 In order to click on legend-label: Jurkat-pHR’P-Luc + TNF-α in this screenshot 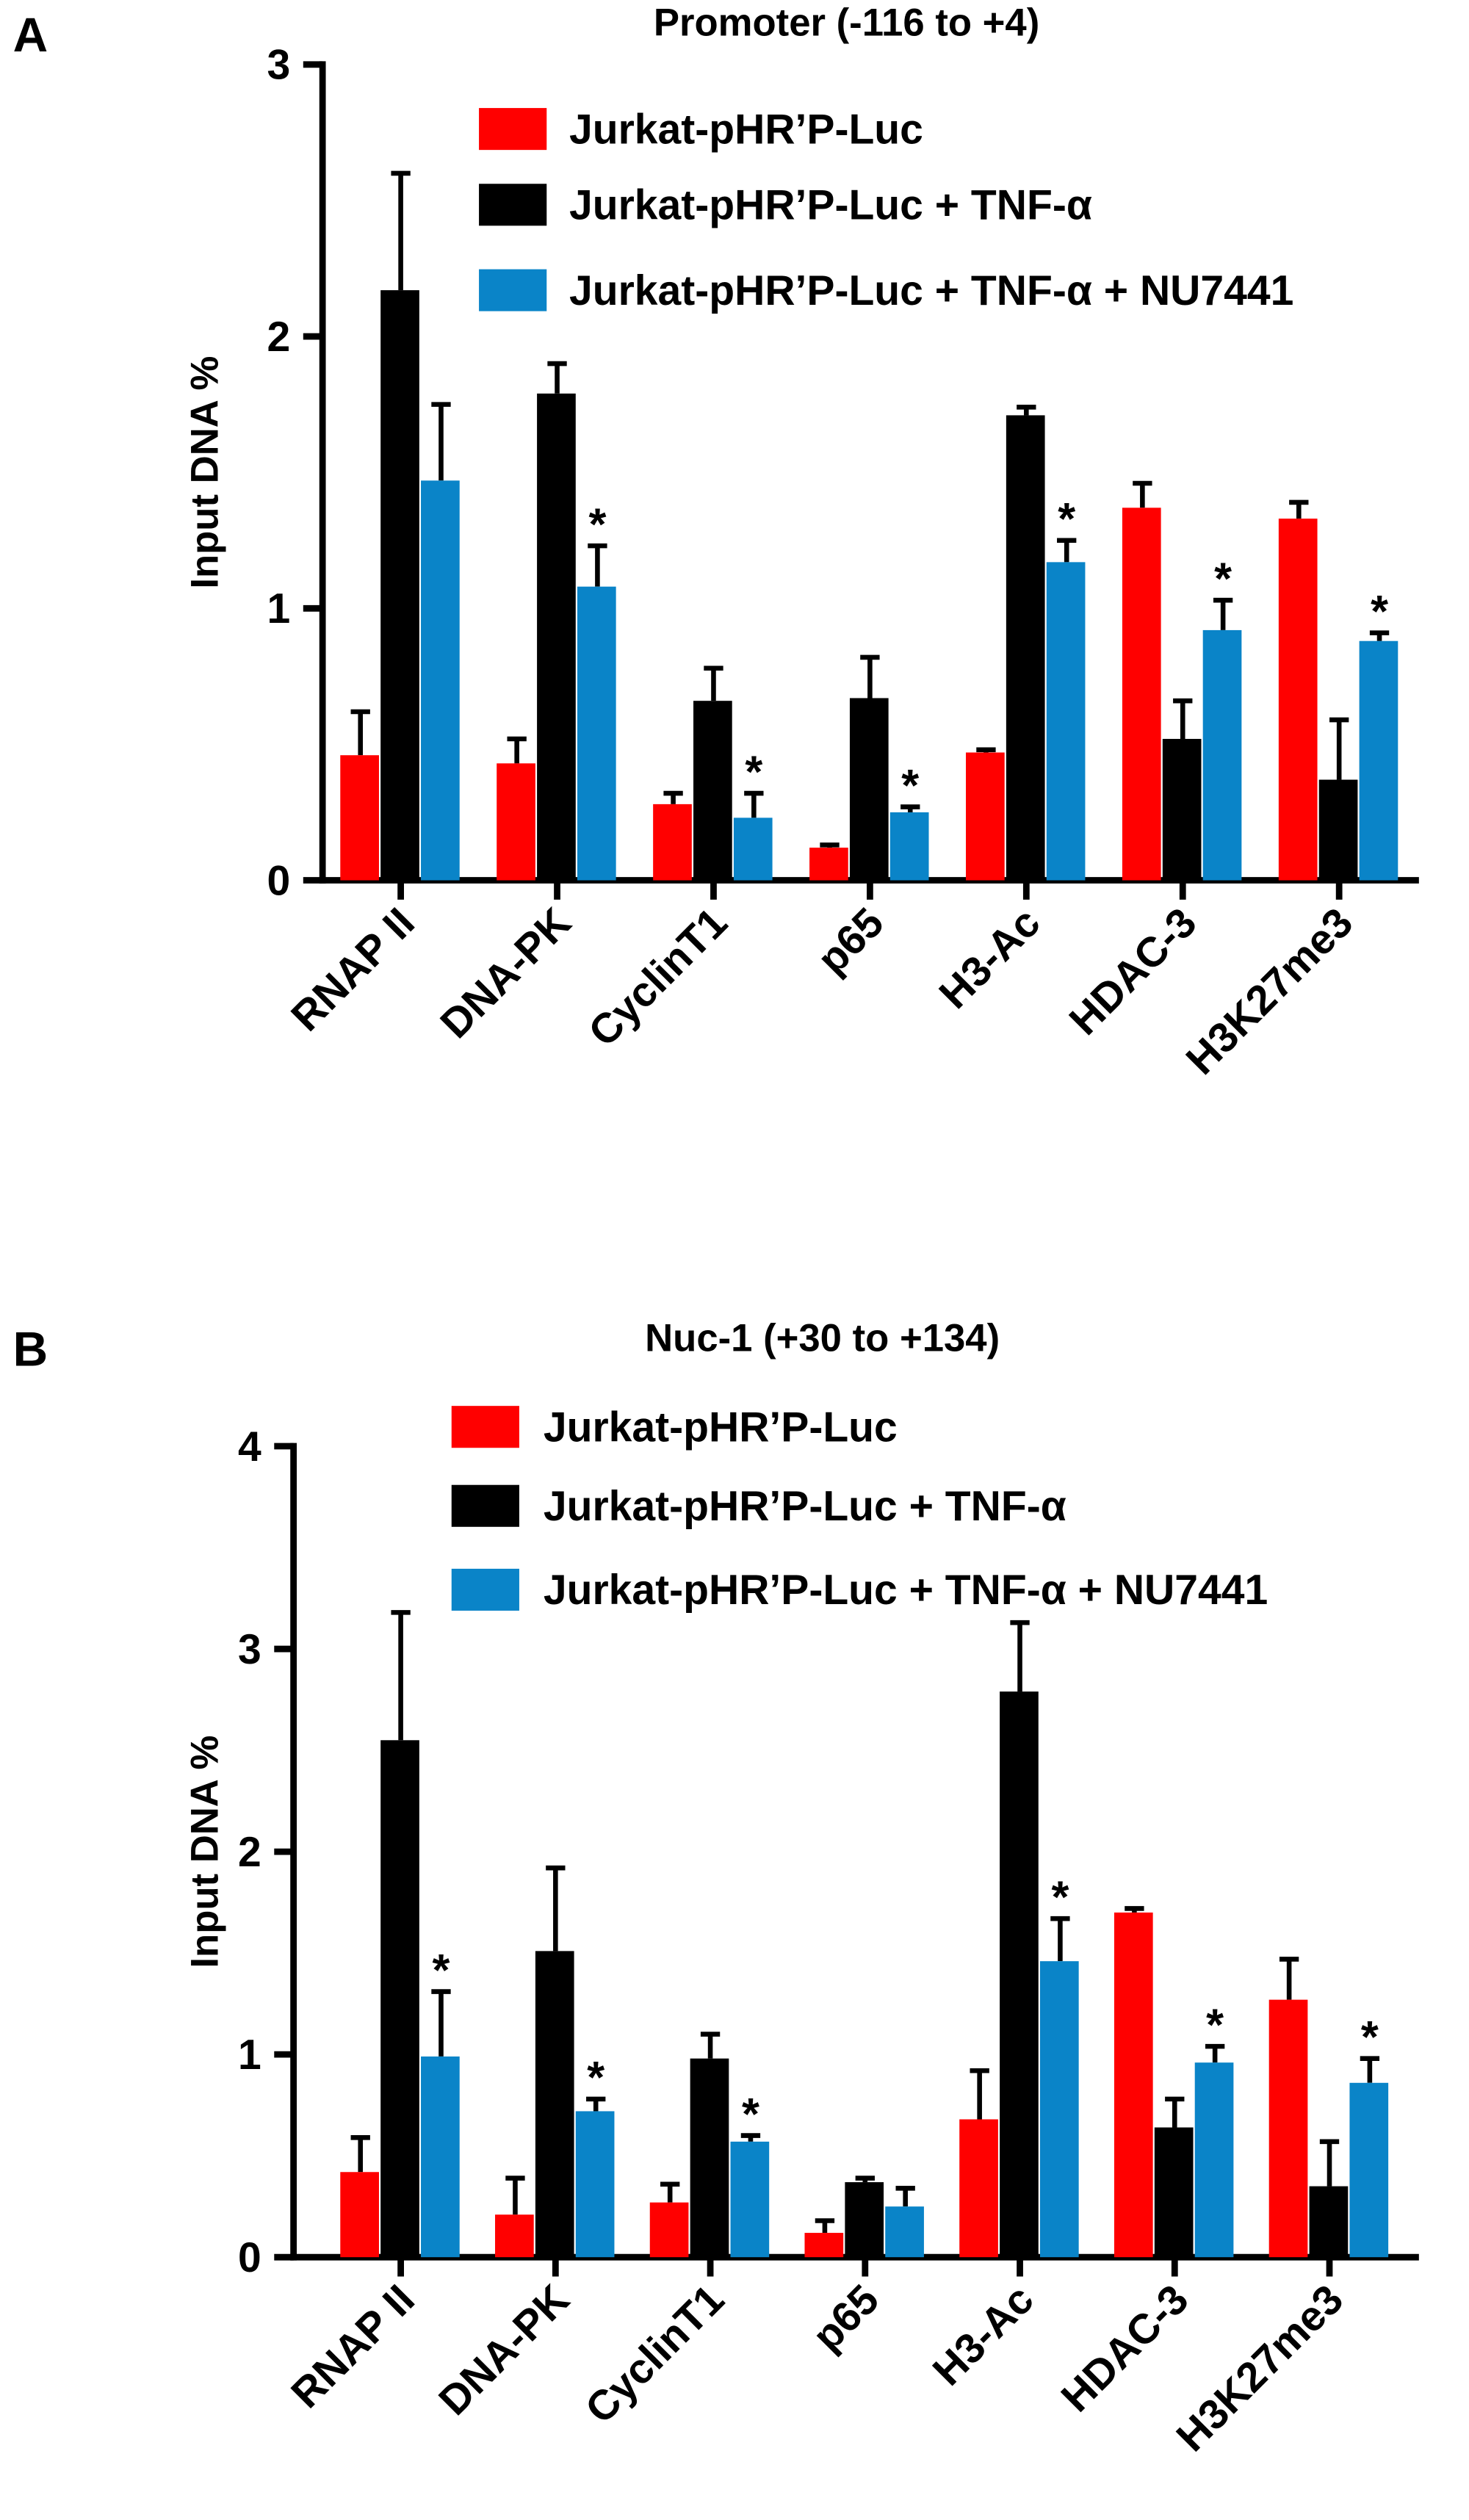, I will do `click(830, 205)`.